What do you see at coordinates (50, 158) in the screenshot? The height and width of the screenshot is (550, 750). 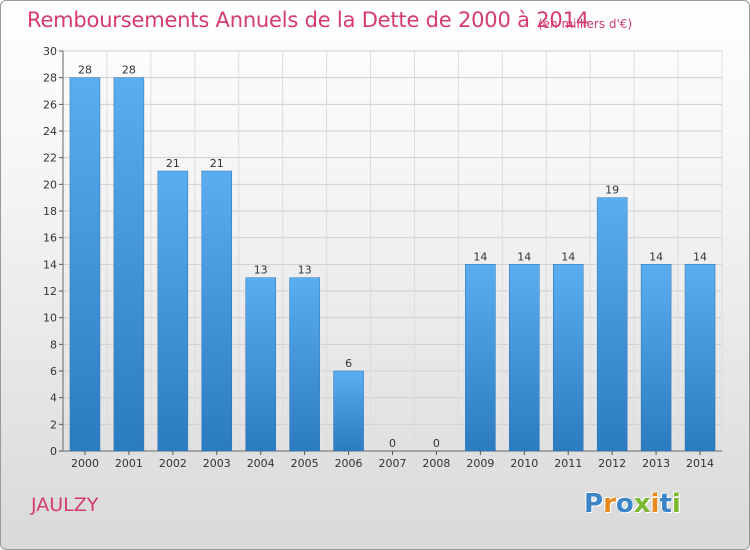 I see `y-tick-label: 22` at bounding box center [50, 158].